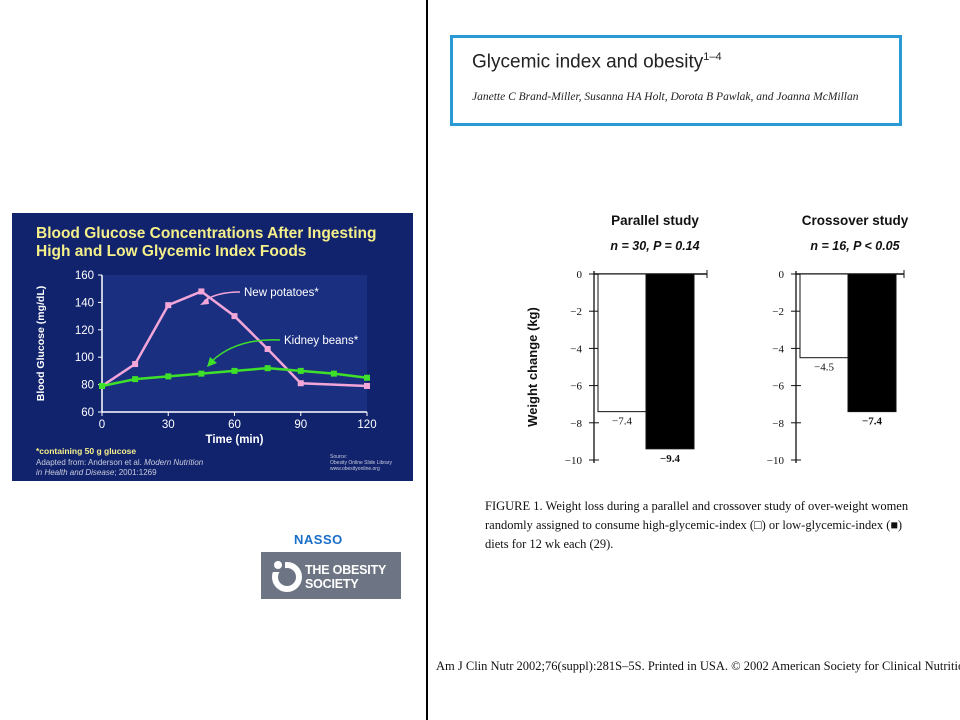  Describe the element at coordinates (171, 251) in the screenshot. I see `slide-title-line2: High and Low Glycemic Index Foods` at that location.